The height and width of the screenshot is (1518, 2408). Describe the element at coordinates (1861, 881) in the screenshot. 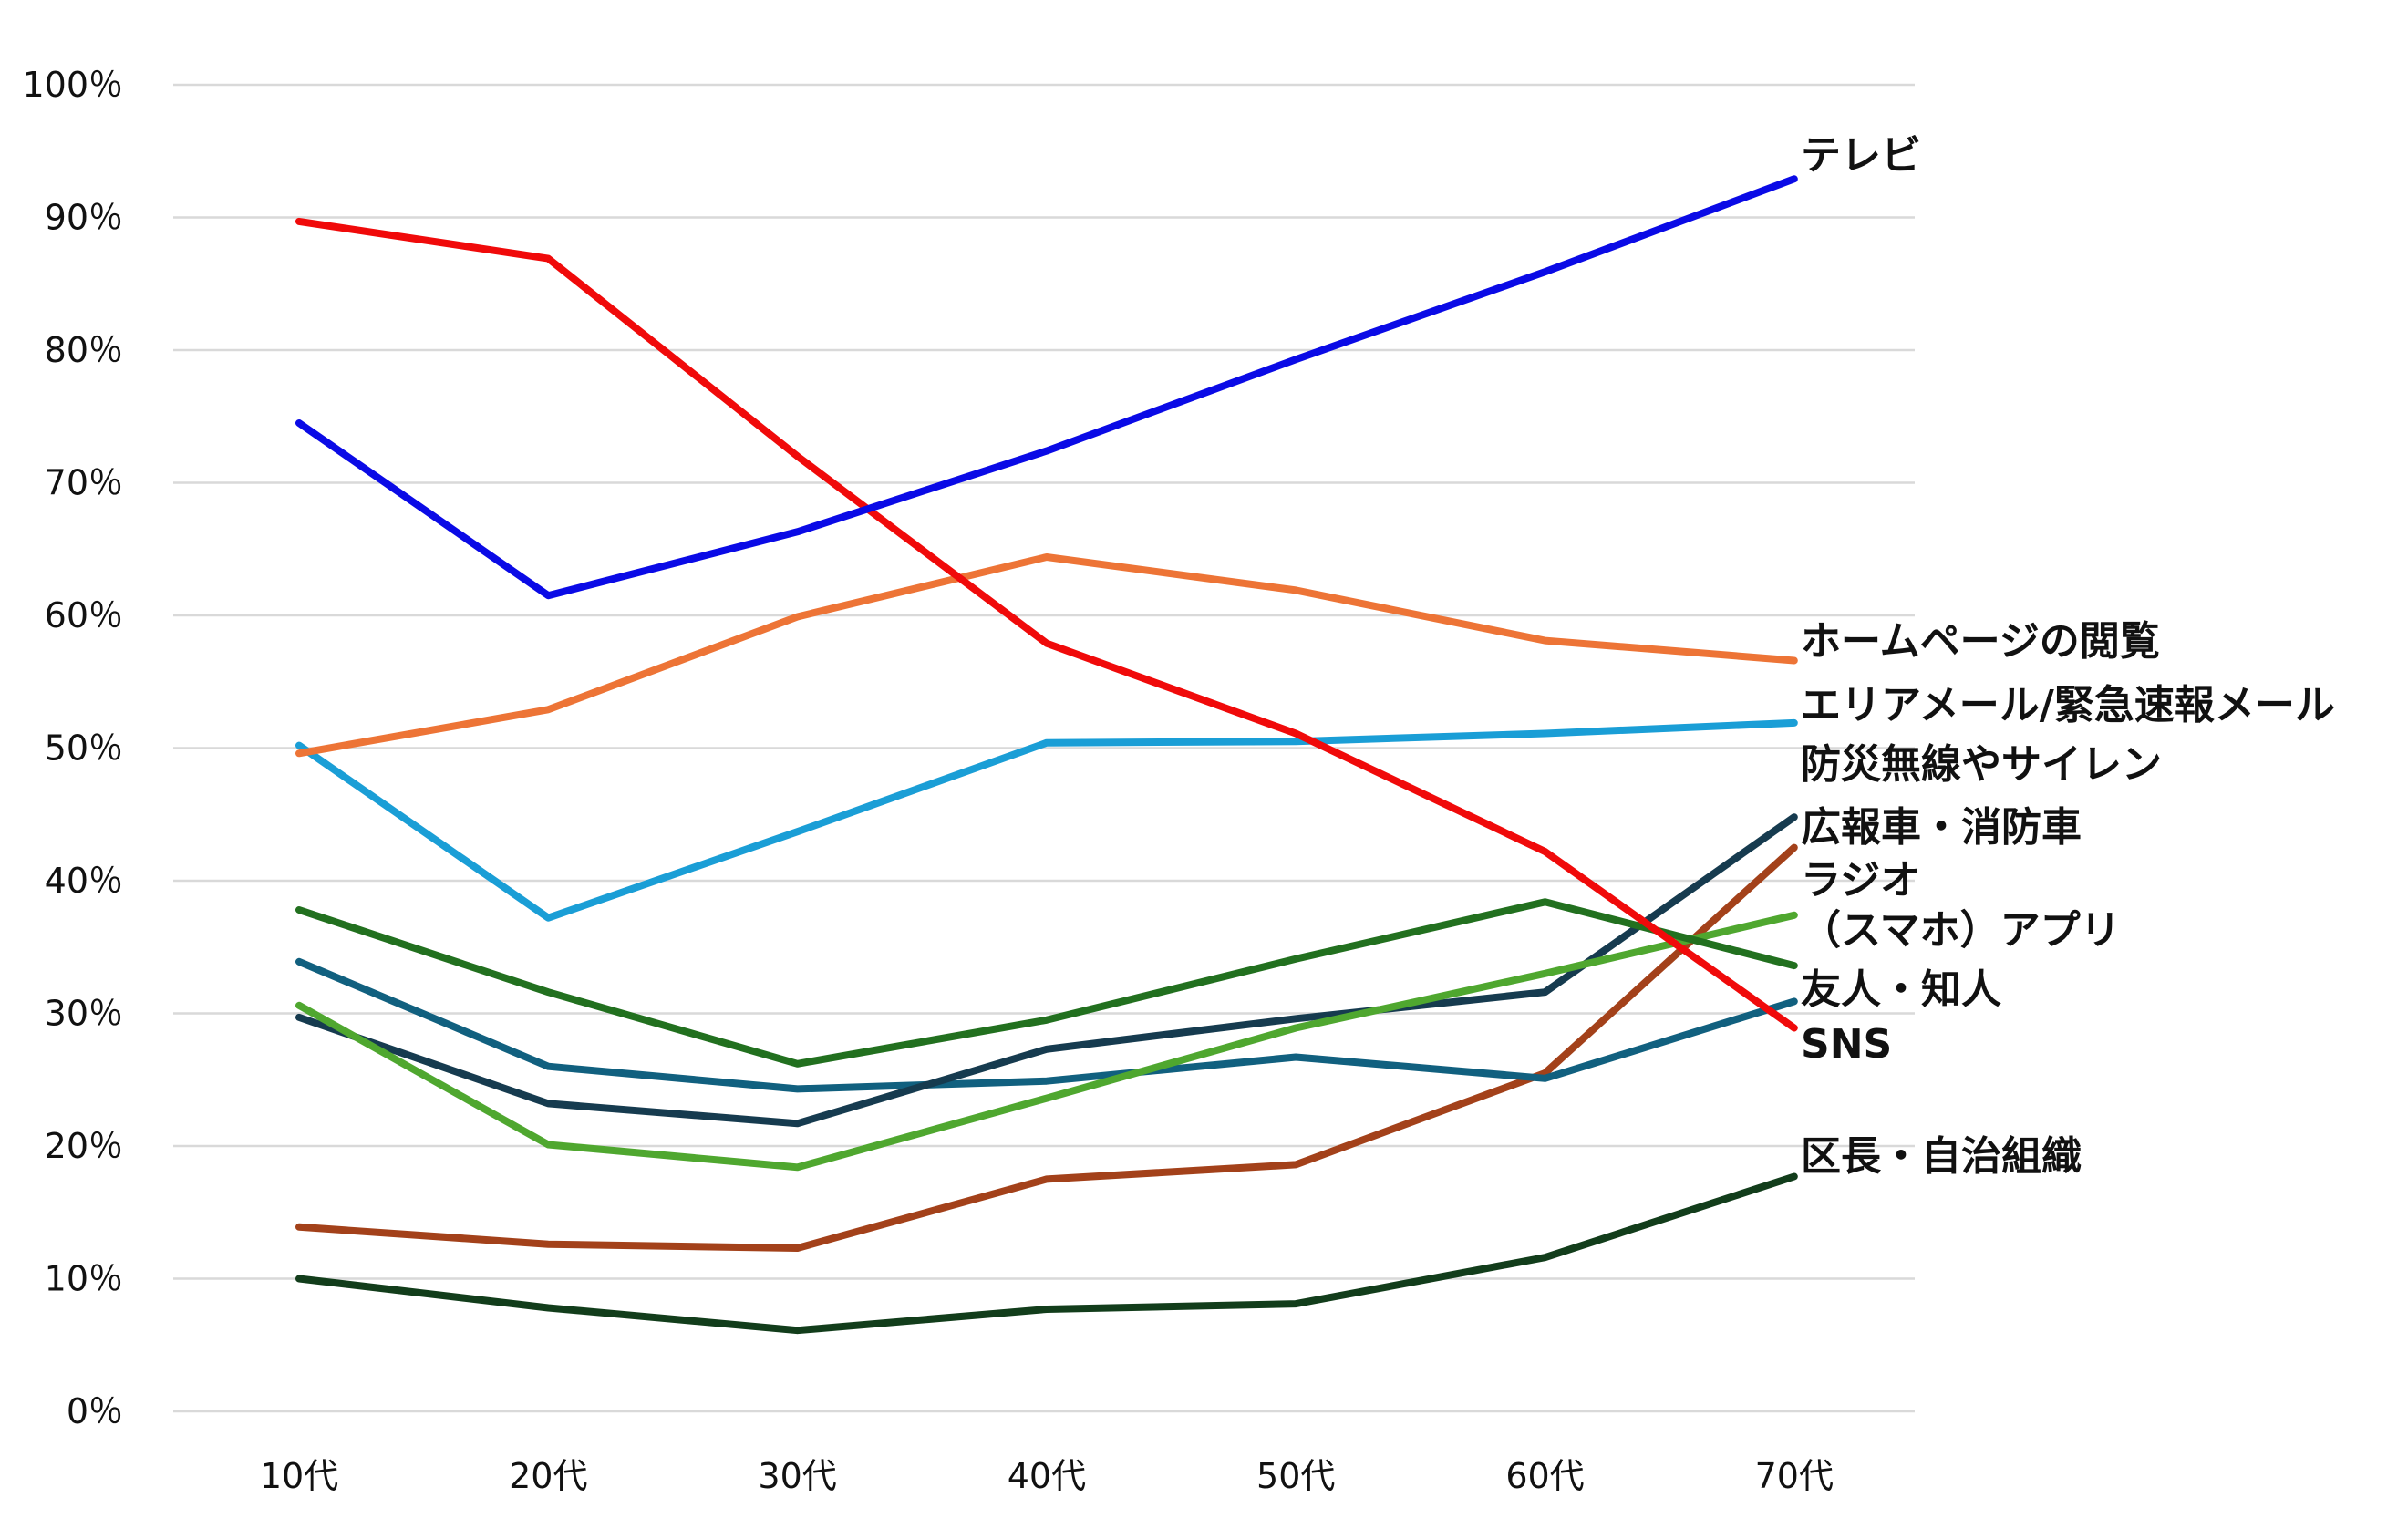

I see `series-label-5: ラジオ` at that location.